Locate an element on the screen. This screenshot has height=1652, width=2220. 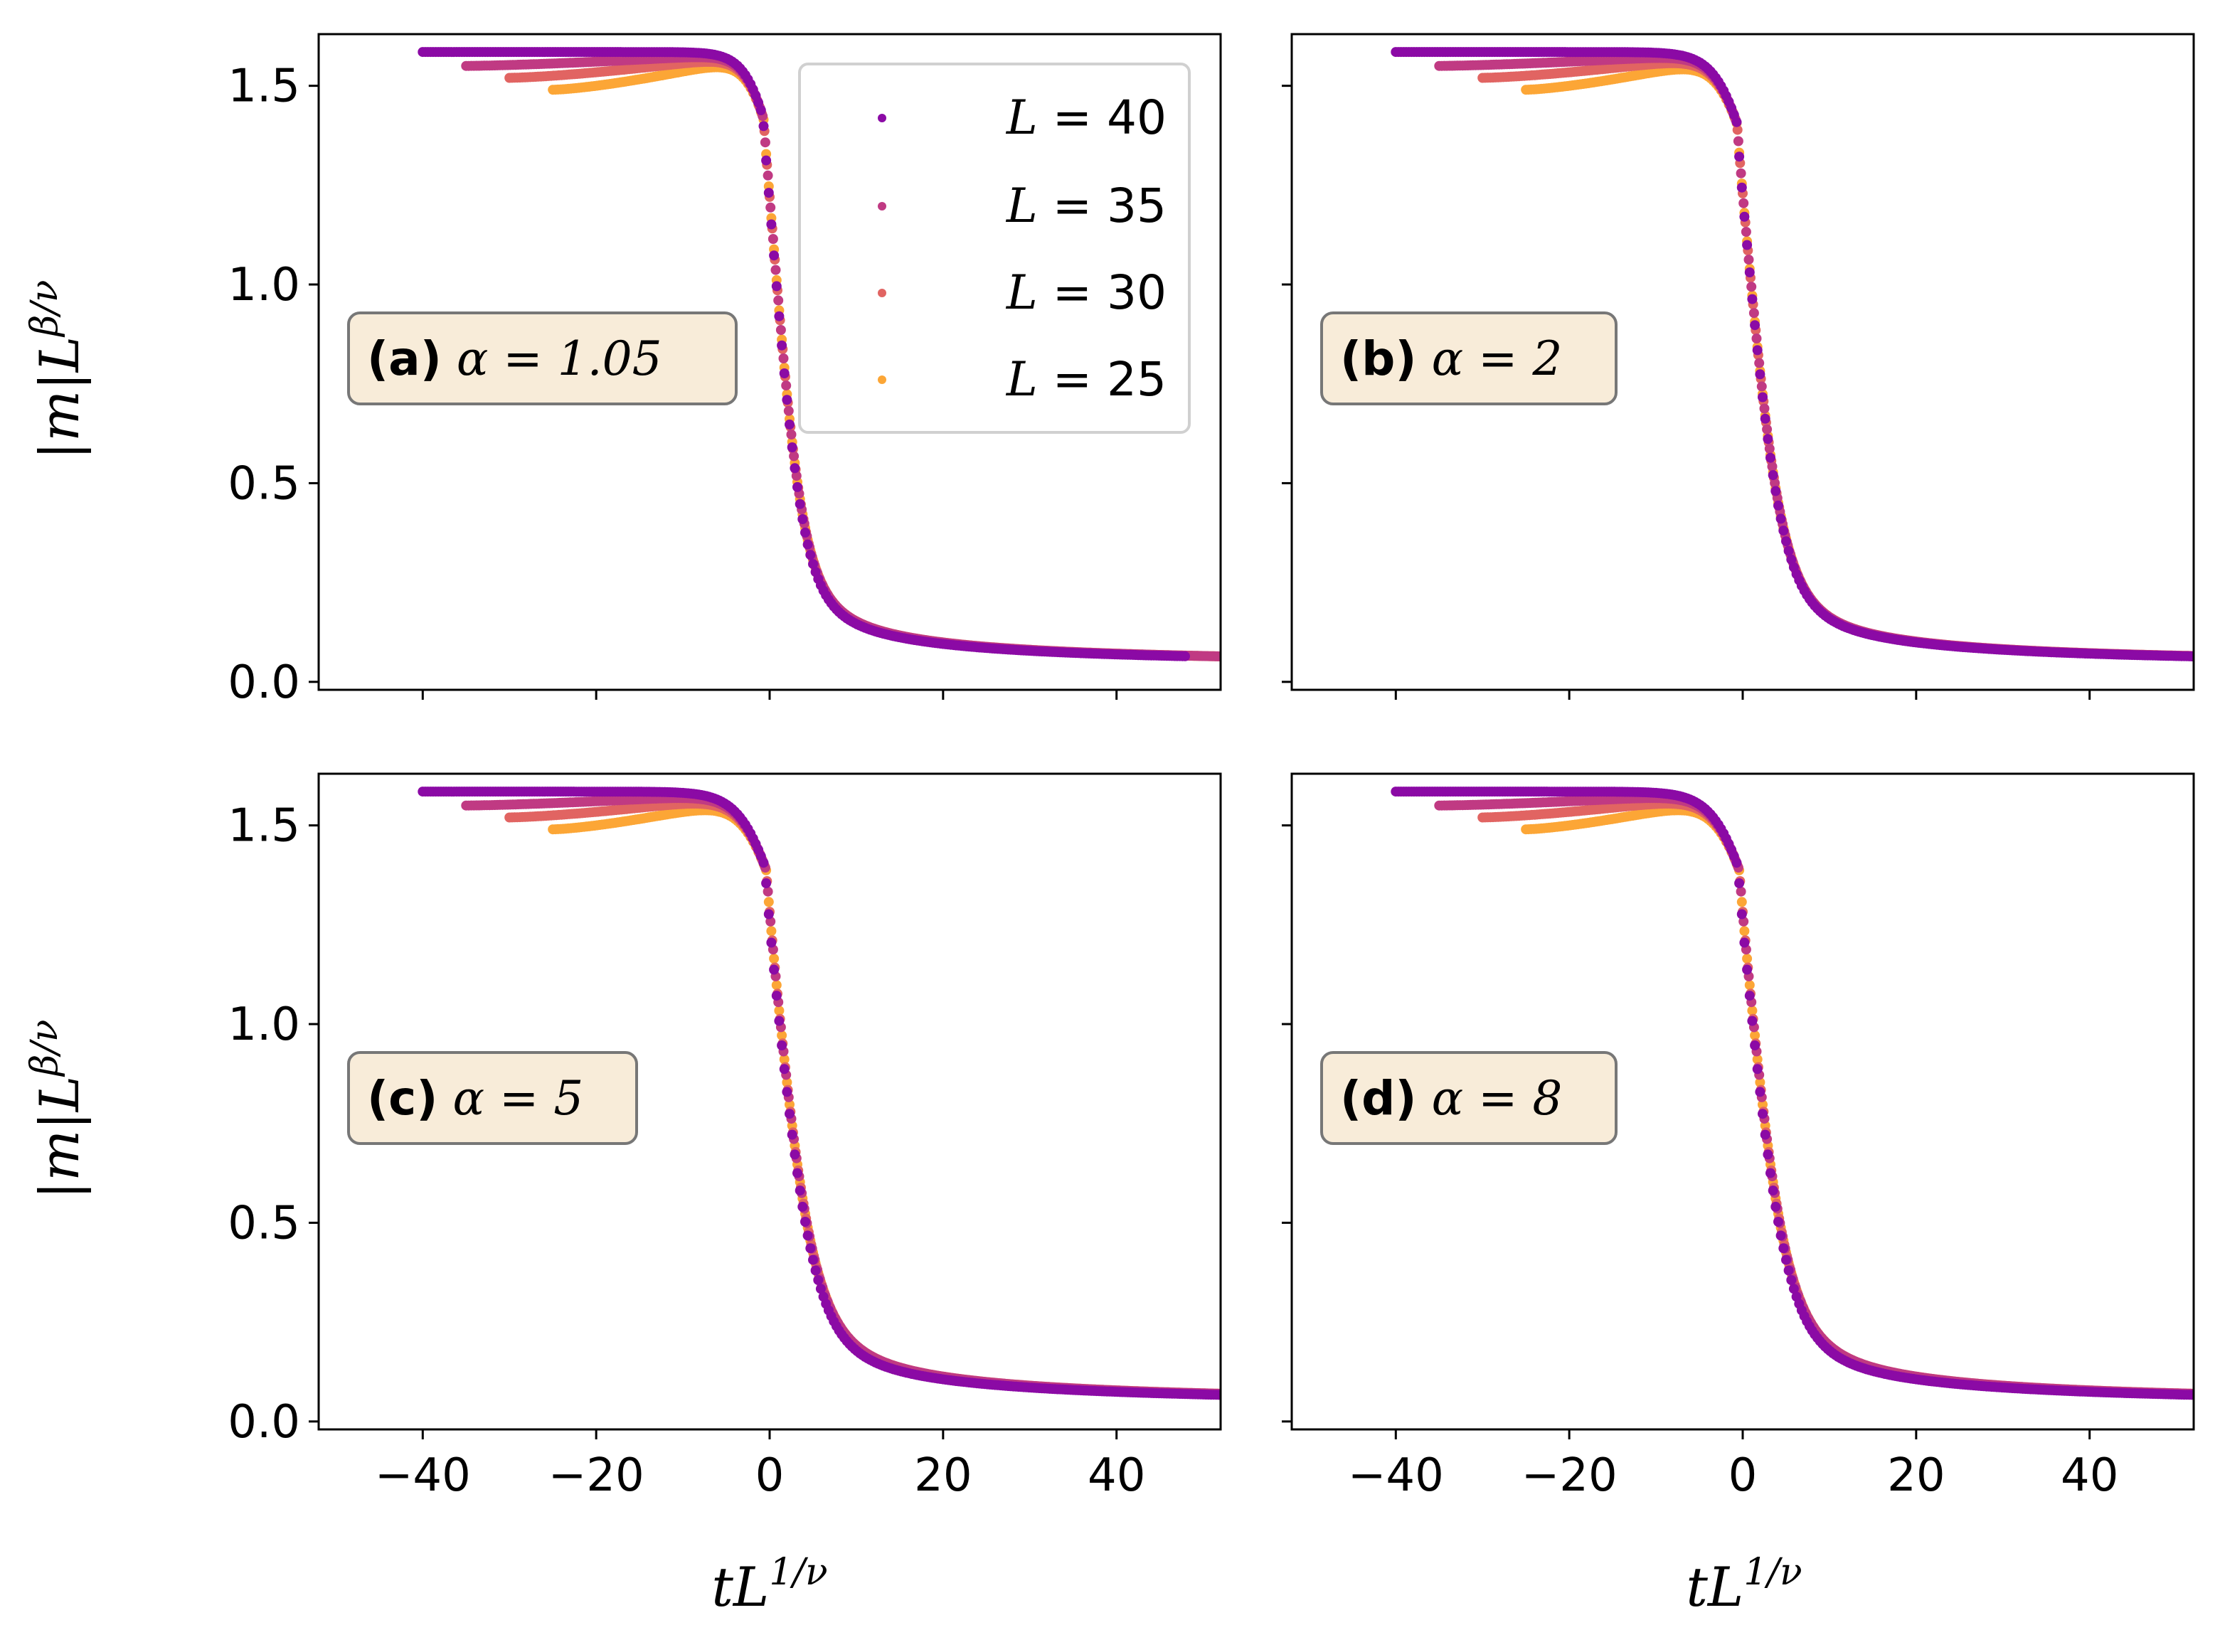
panel-b-label-box-bg is located at coordinates (1469, 358).